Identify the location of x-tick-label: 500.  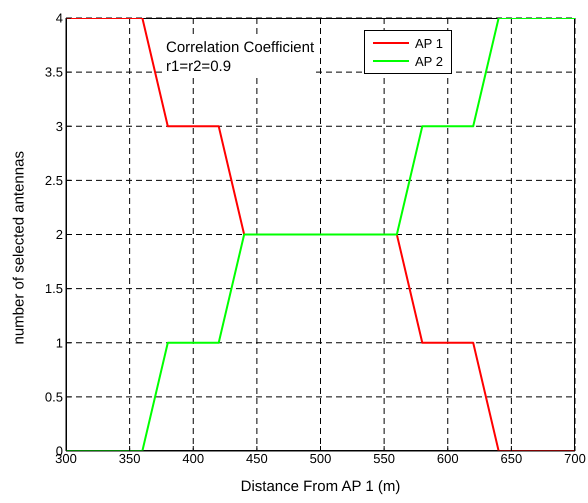
(321, 458).